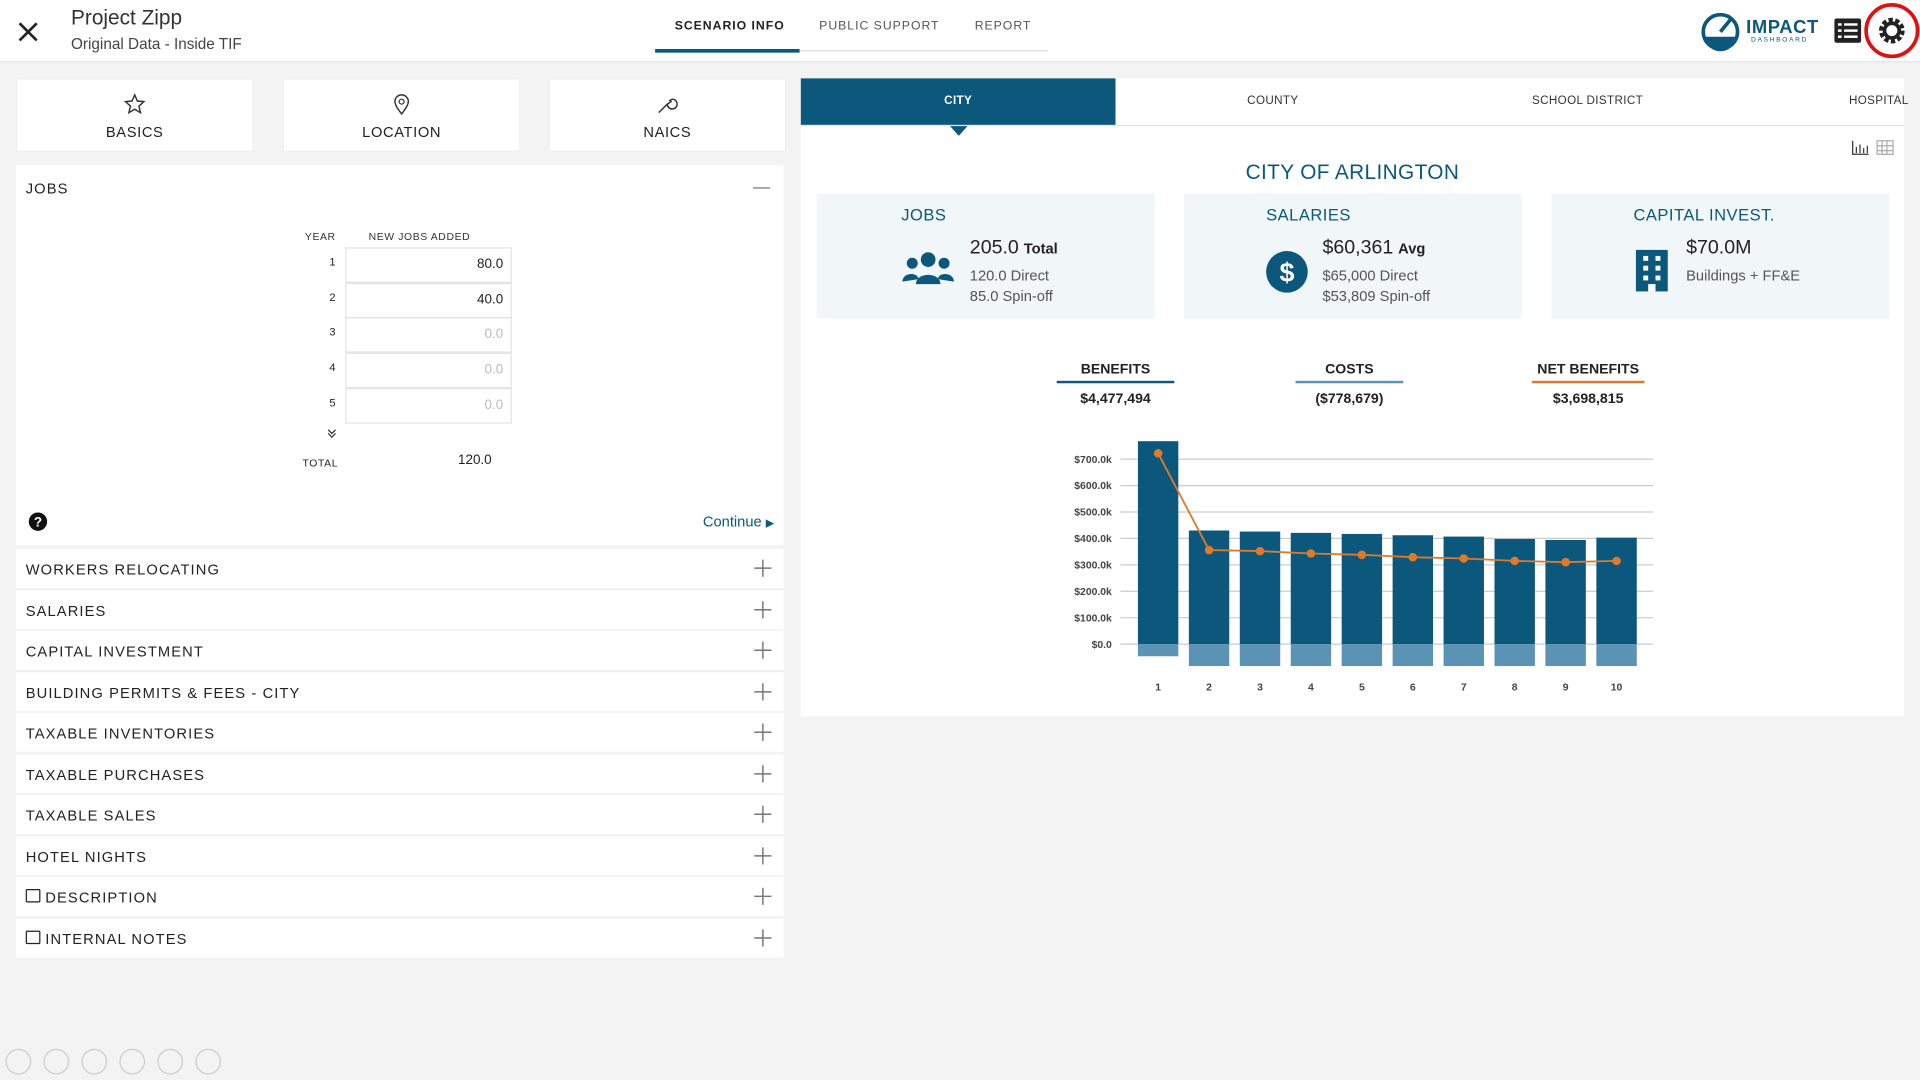  I want to click on y-tick-label: $600.0k, so click(1093, 486).